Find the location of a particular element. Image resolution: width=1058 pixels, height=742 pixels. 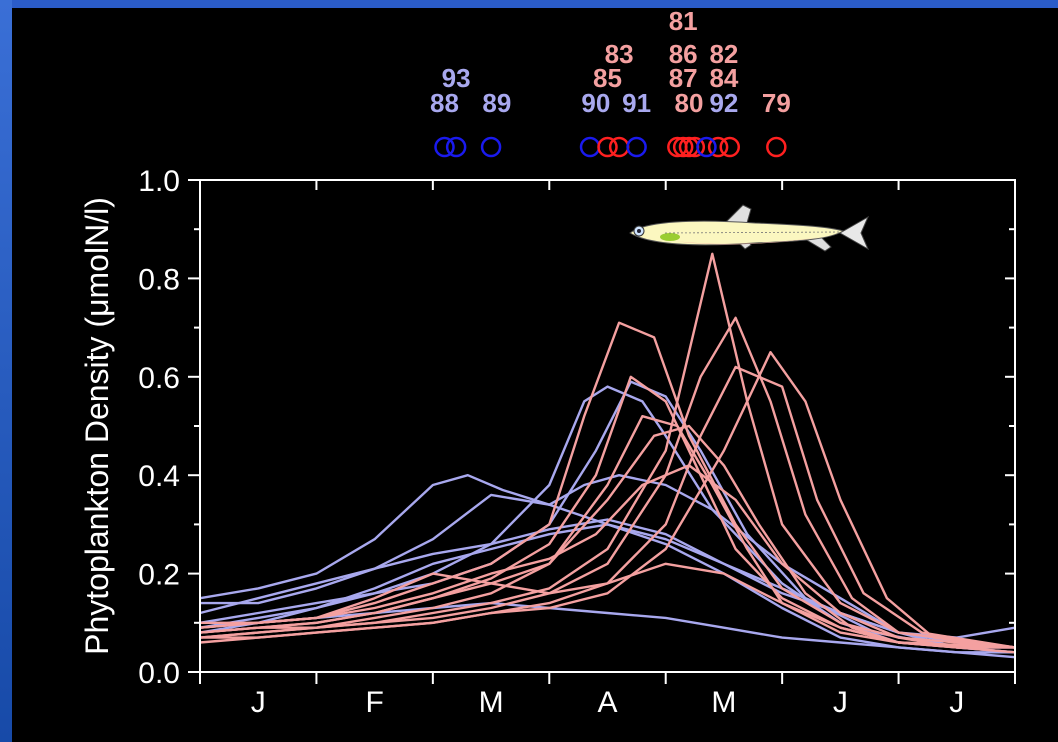

year-label-93: 93 is located at coordinates (456, 78).